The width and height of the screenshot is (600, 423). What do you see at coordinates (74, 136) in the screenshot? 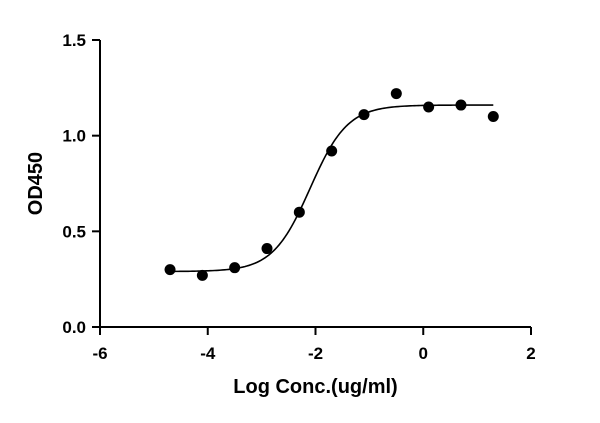
I see `y-tick-label: 1.0` at bounding box center [74, 136].